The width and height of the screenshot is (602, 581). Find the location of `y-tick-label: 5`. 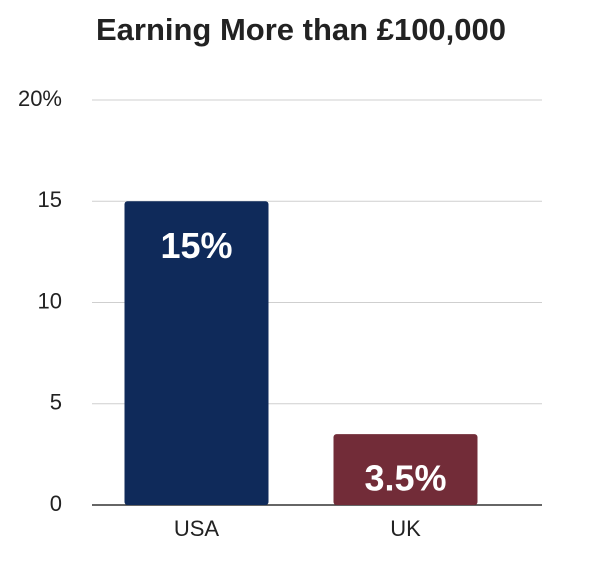

y-tick-label: 5 is located at coordinates (56, 402).